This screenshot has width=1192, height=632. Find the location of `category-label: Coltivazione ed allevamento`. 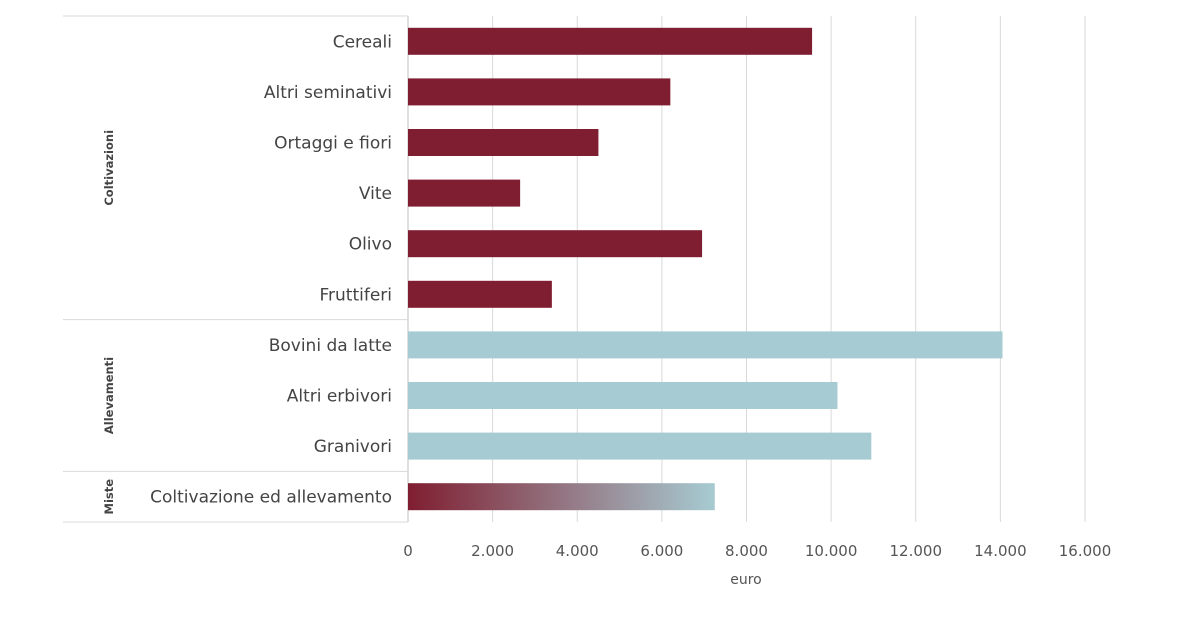

category-label: Coltivazione ed allevamento is located at coordinates (271, 498).